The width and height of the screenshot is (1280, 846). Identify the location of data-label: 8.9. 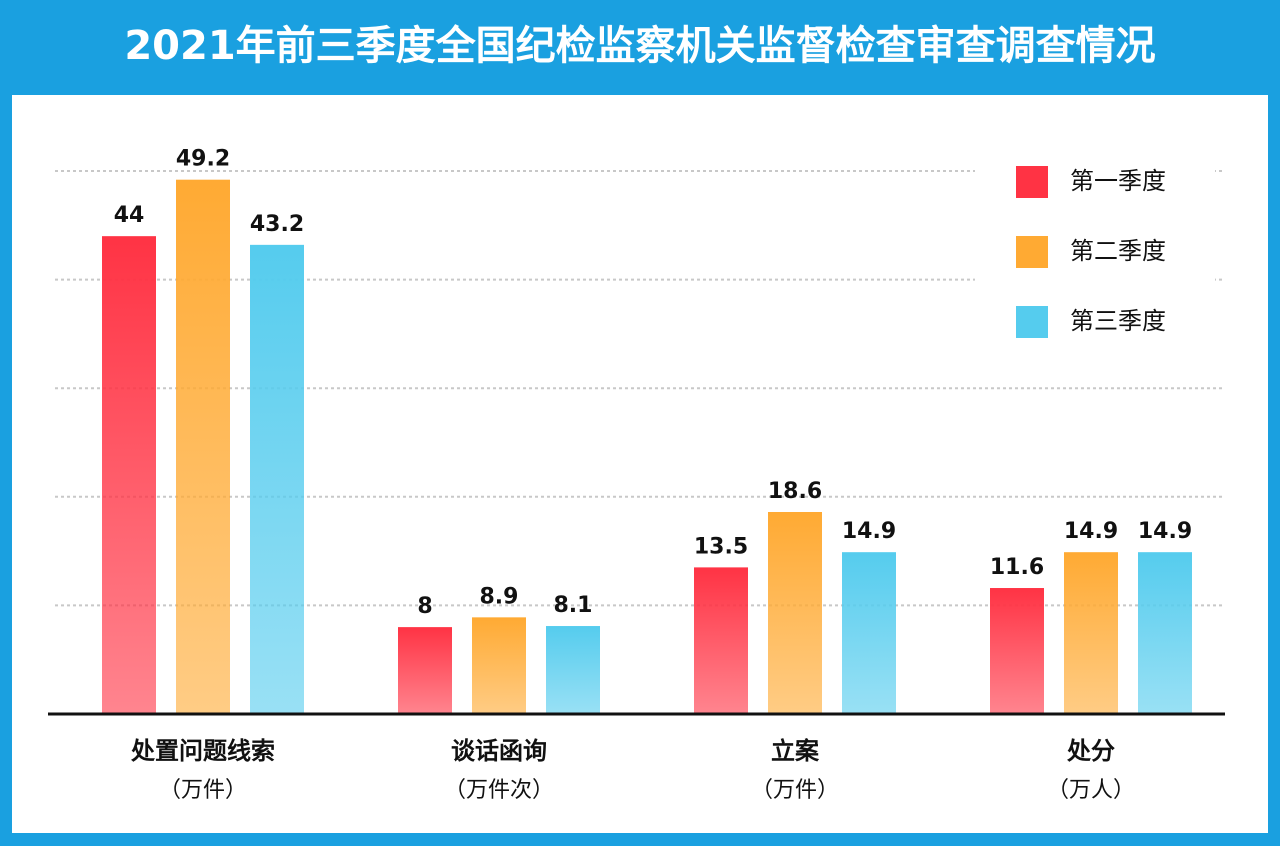
(499, 596).